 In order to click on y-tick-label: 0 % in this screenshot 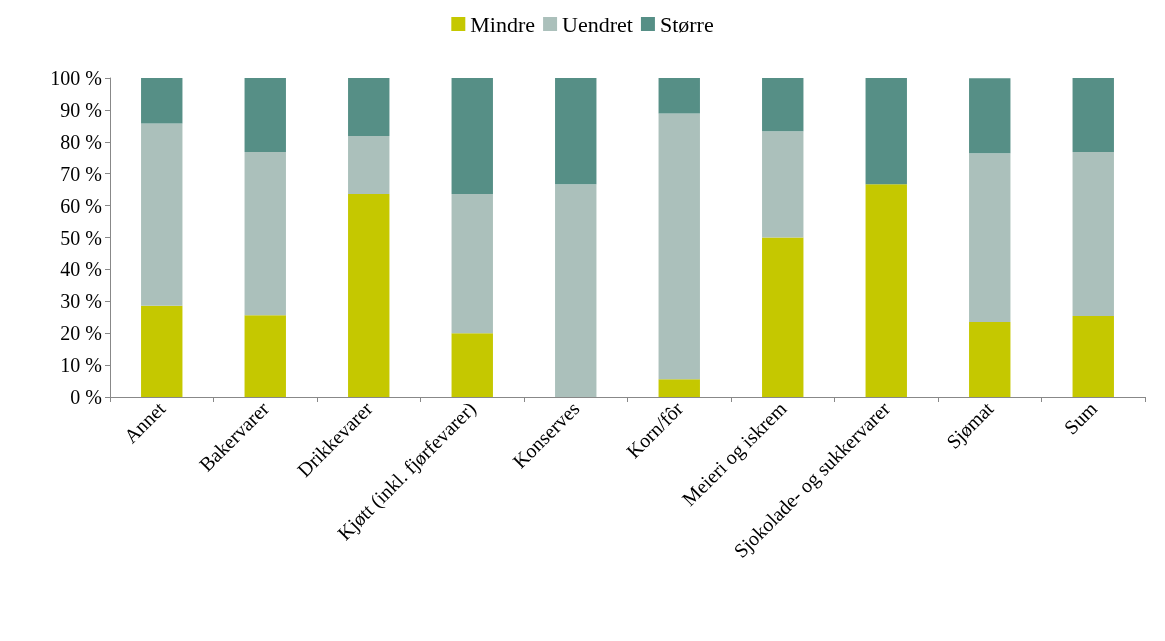, I will do `click(86, 397)`.